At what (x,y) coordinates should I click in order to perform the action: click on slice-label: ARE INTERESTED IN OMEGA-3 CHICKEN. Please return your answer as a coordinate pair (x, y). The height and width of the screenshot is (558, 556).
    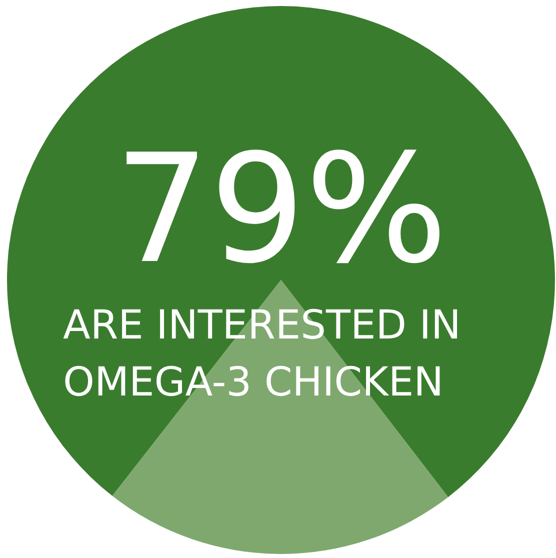
    Looking at the image, I should click on (268, 354).